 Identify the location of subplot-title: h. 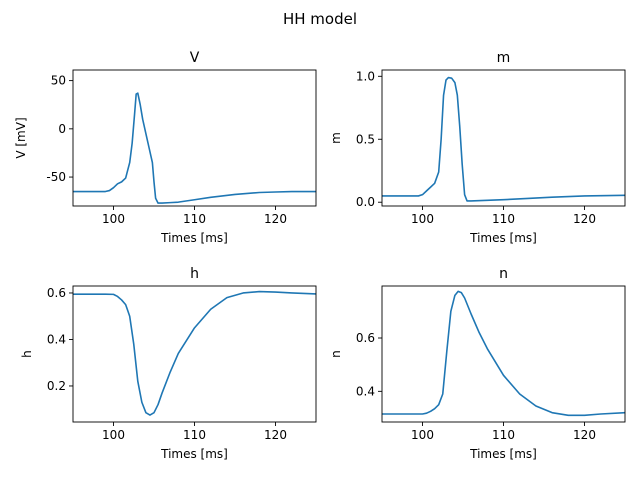
(194, 274).